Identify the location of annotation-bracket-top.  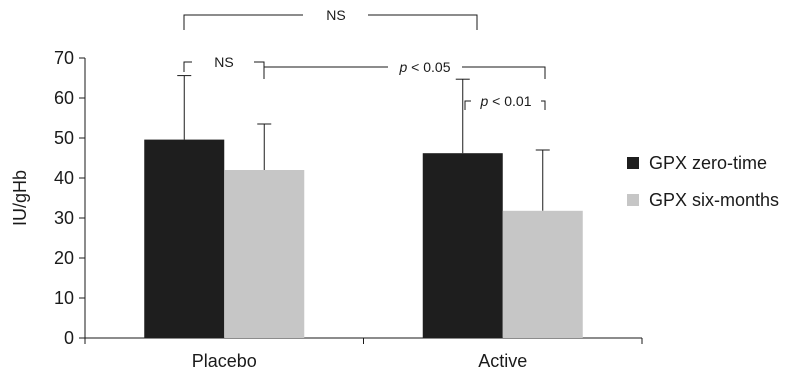
(330, 22).